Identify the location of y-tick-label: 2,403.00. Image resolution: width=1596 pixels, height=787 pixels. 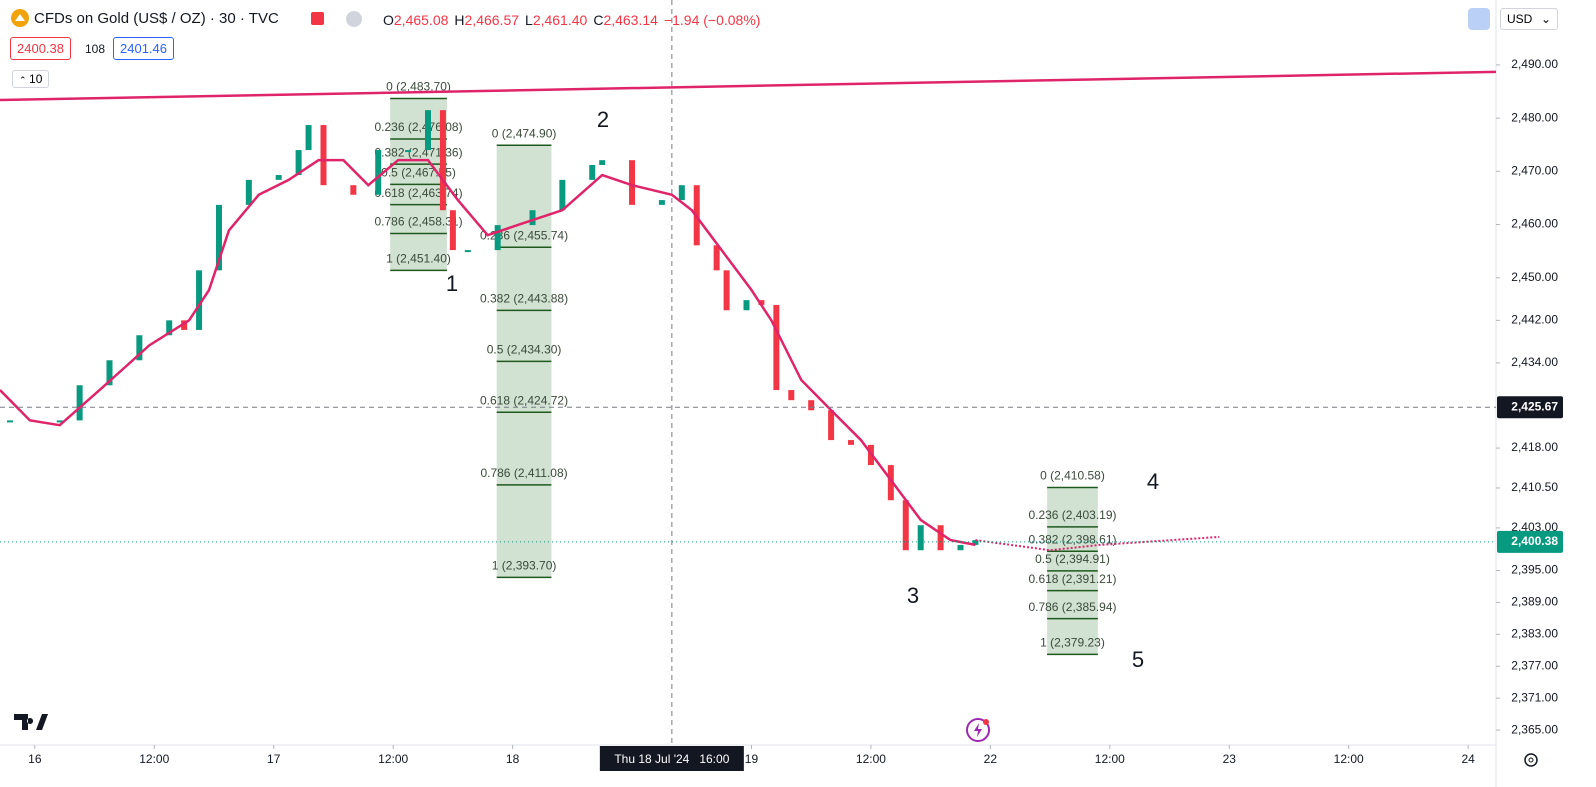
(1534, 527).